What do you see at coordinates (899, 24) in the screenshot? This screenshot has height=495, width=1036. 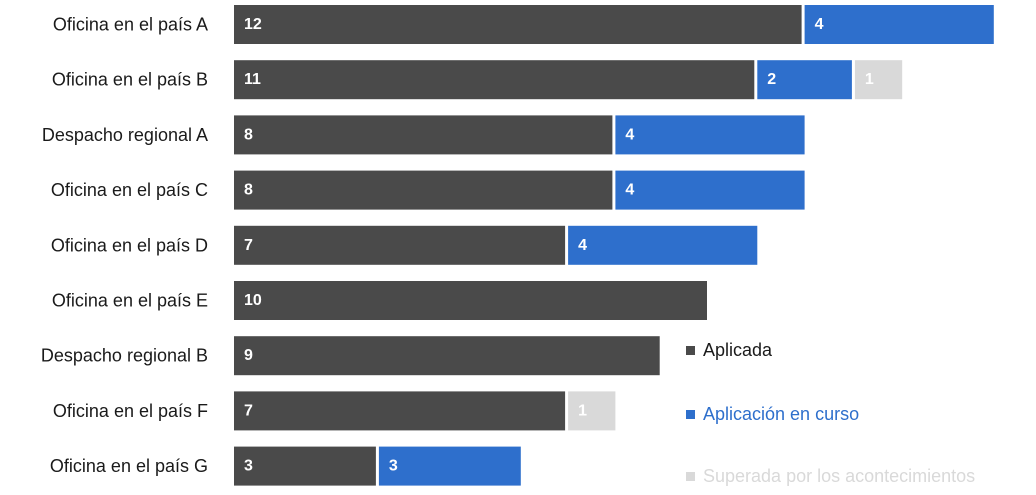 I see `bar-aplicacion-en-curso-oficina-en-el-pais-a` at bounding box center [899, 24].